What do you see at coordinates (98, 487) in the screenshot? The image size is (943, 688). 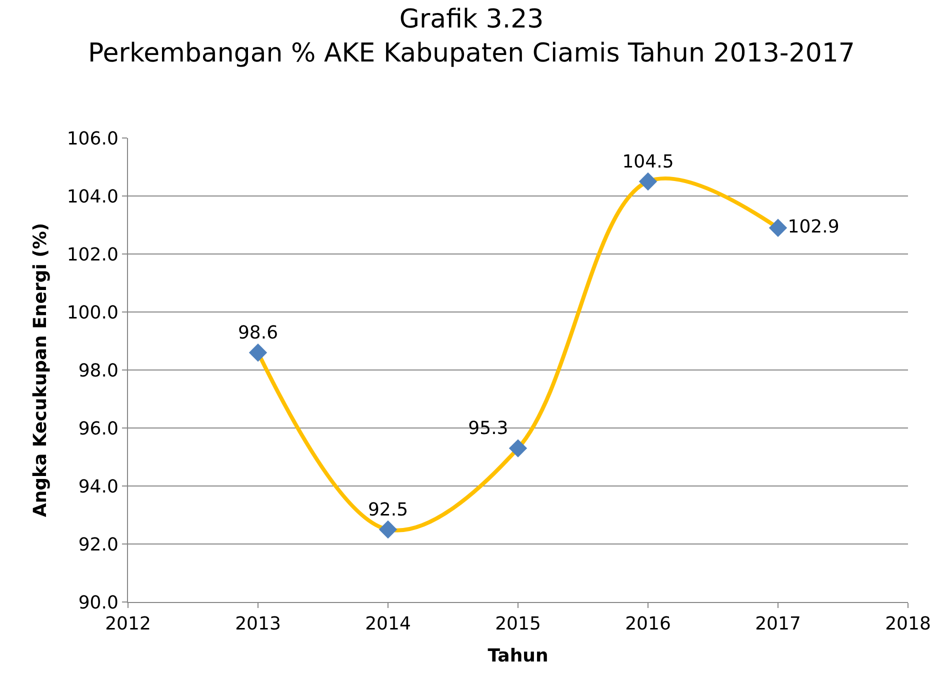 I see `y-tick-label: 94.0` at bounding box center [98, 487].